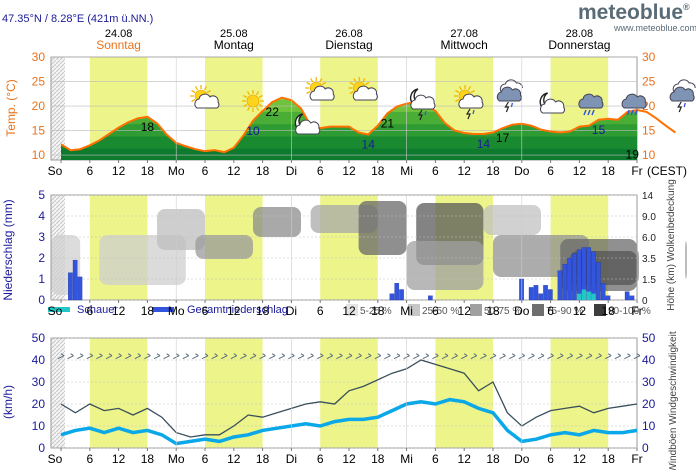 The width and height of the screenshot is (696, 475). What do you see at coordinates (234, 393) in the screenshot?
I see `daylight-band` at bounding box center [234, 393].